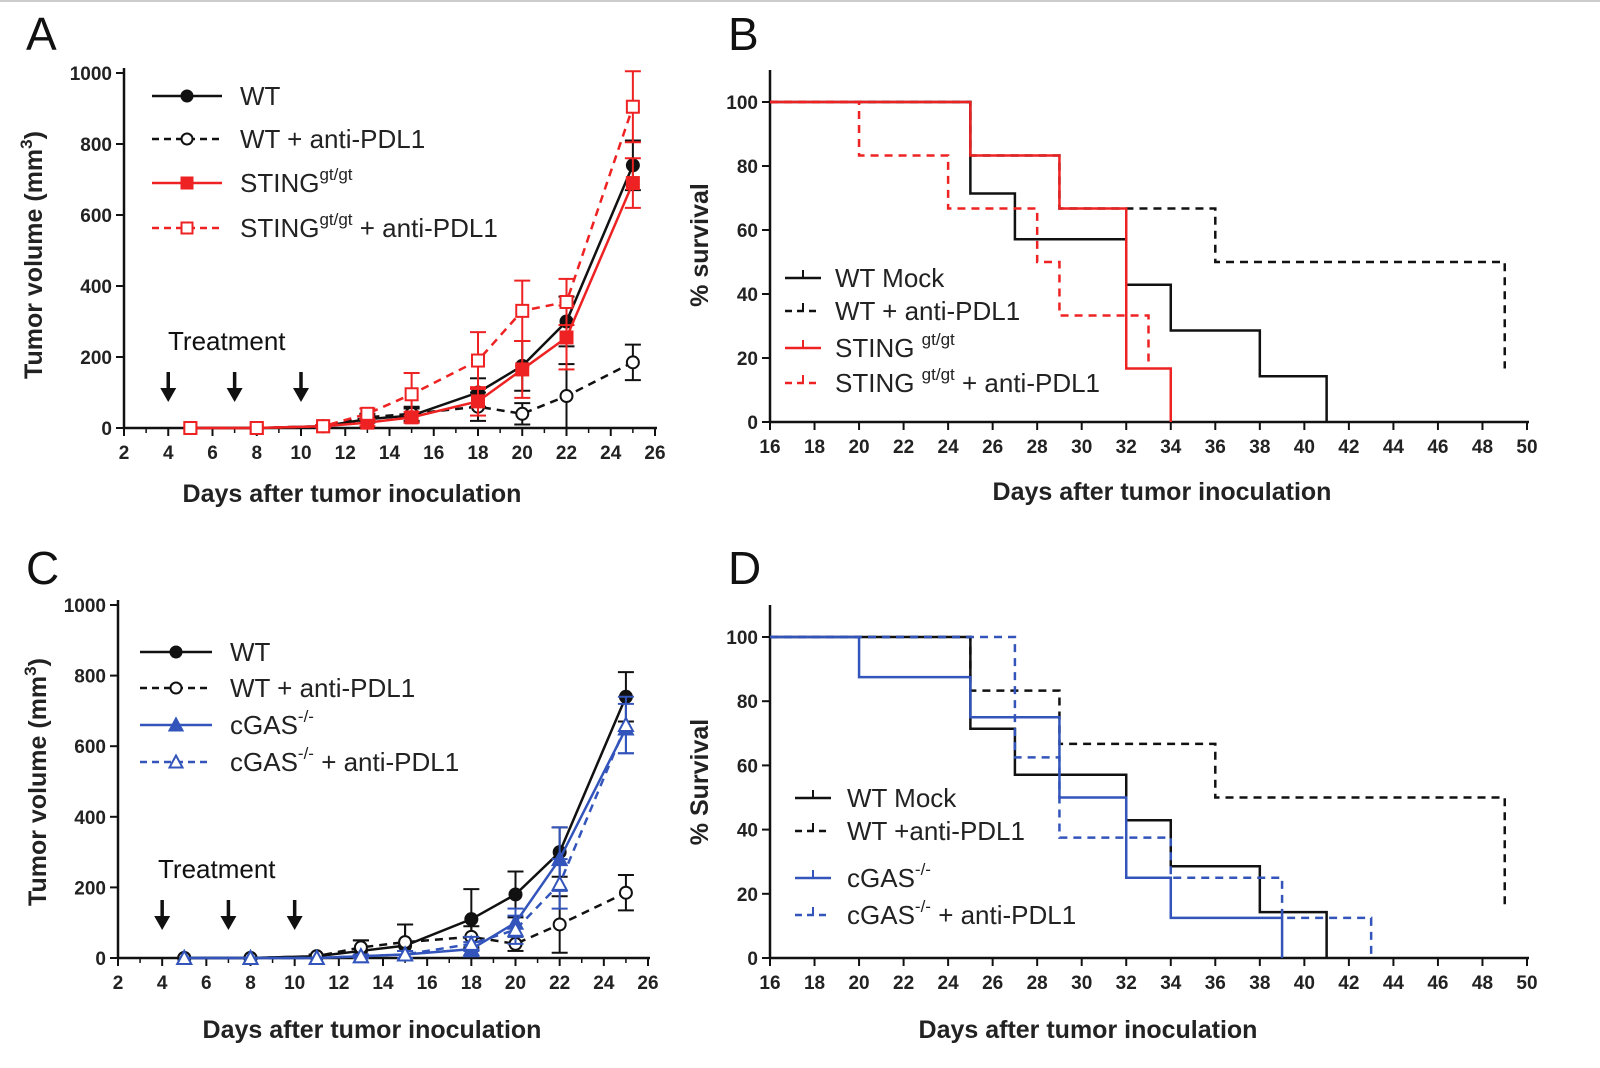 The width and height of the screenshot is (1600, 1068). What do you see at coordinates (1526, 983) in the screenshot?
I see `x-tick-label: 50` at bounding box center [1526, 983].